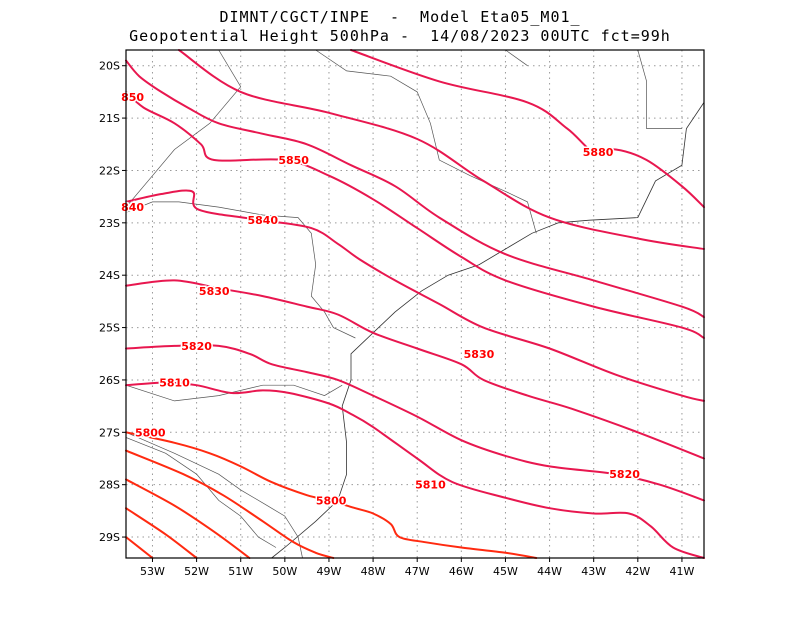 The height and width of the screenshot is (618, 800). I want to click on lon-tick-label: 51W, so click(240, 571).